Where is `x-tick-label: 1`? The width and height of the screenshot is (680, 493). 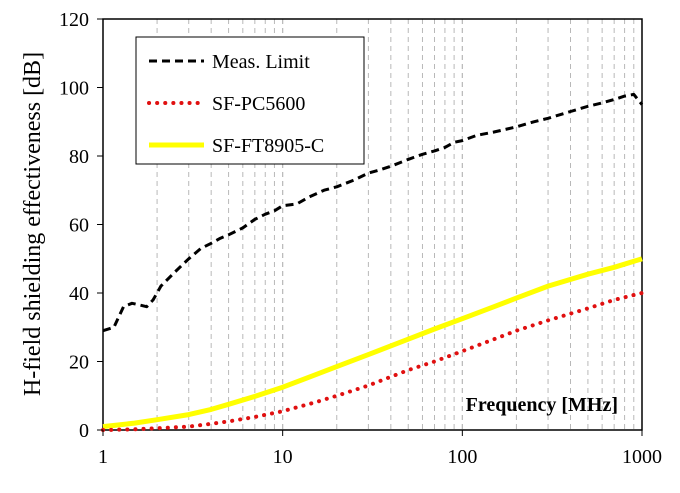 x-tick-label: 1 is located at coordinates (103, 457).